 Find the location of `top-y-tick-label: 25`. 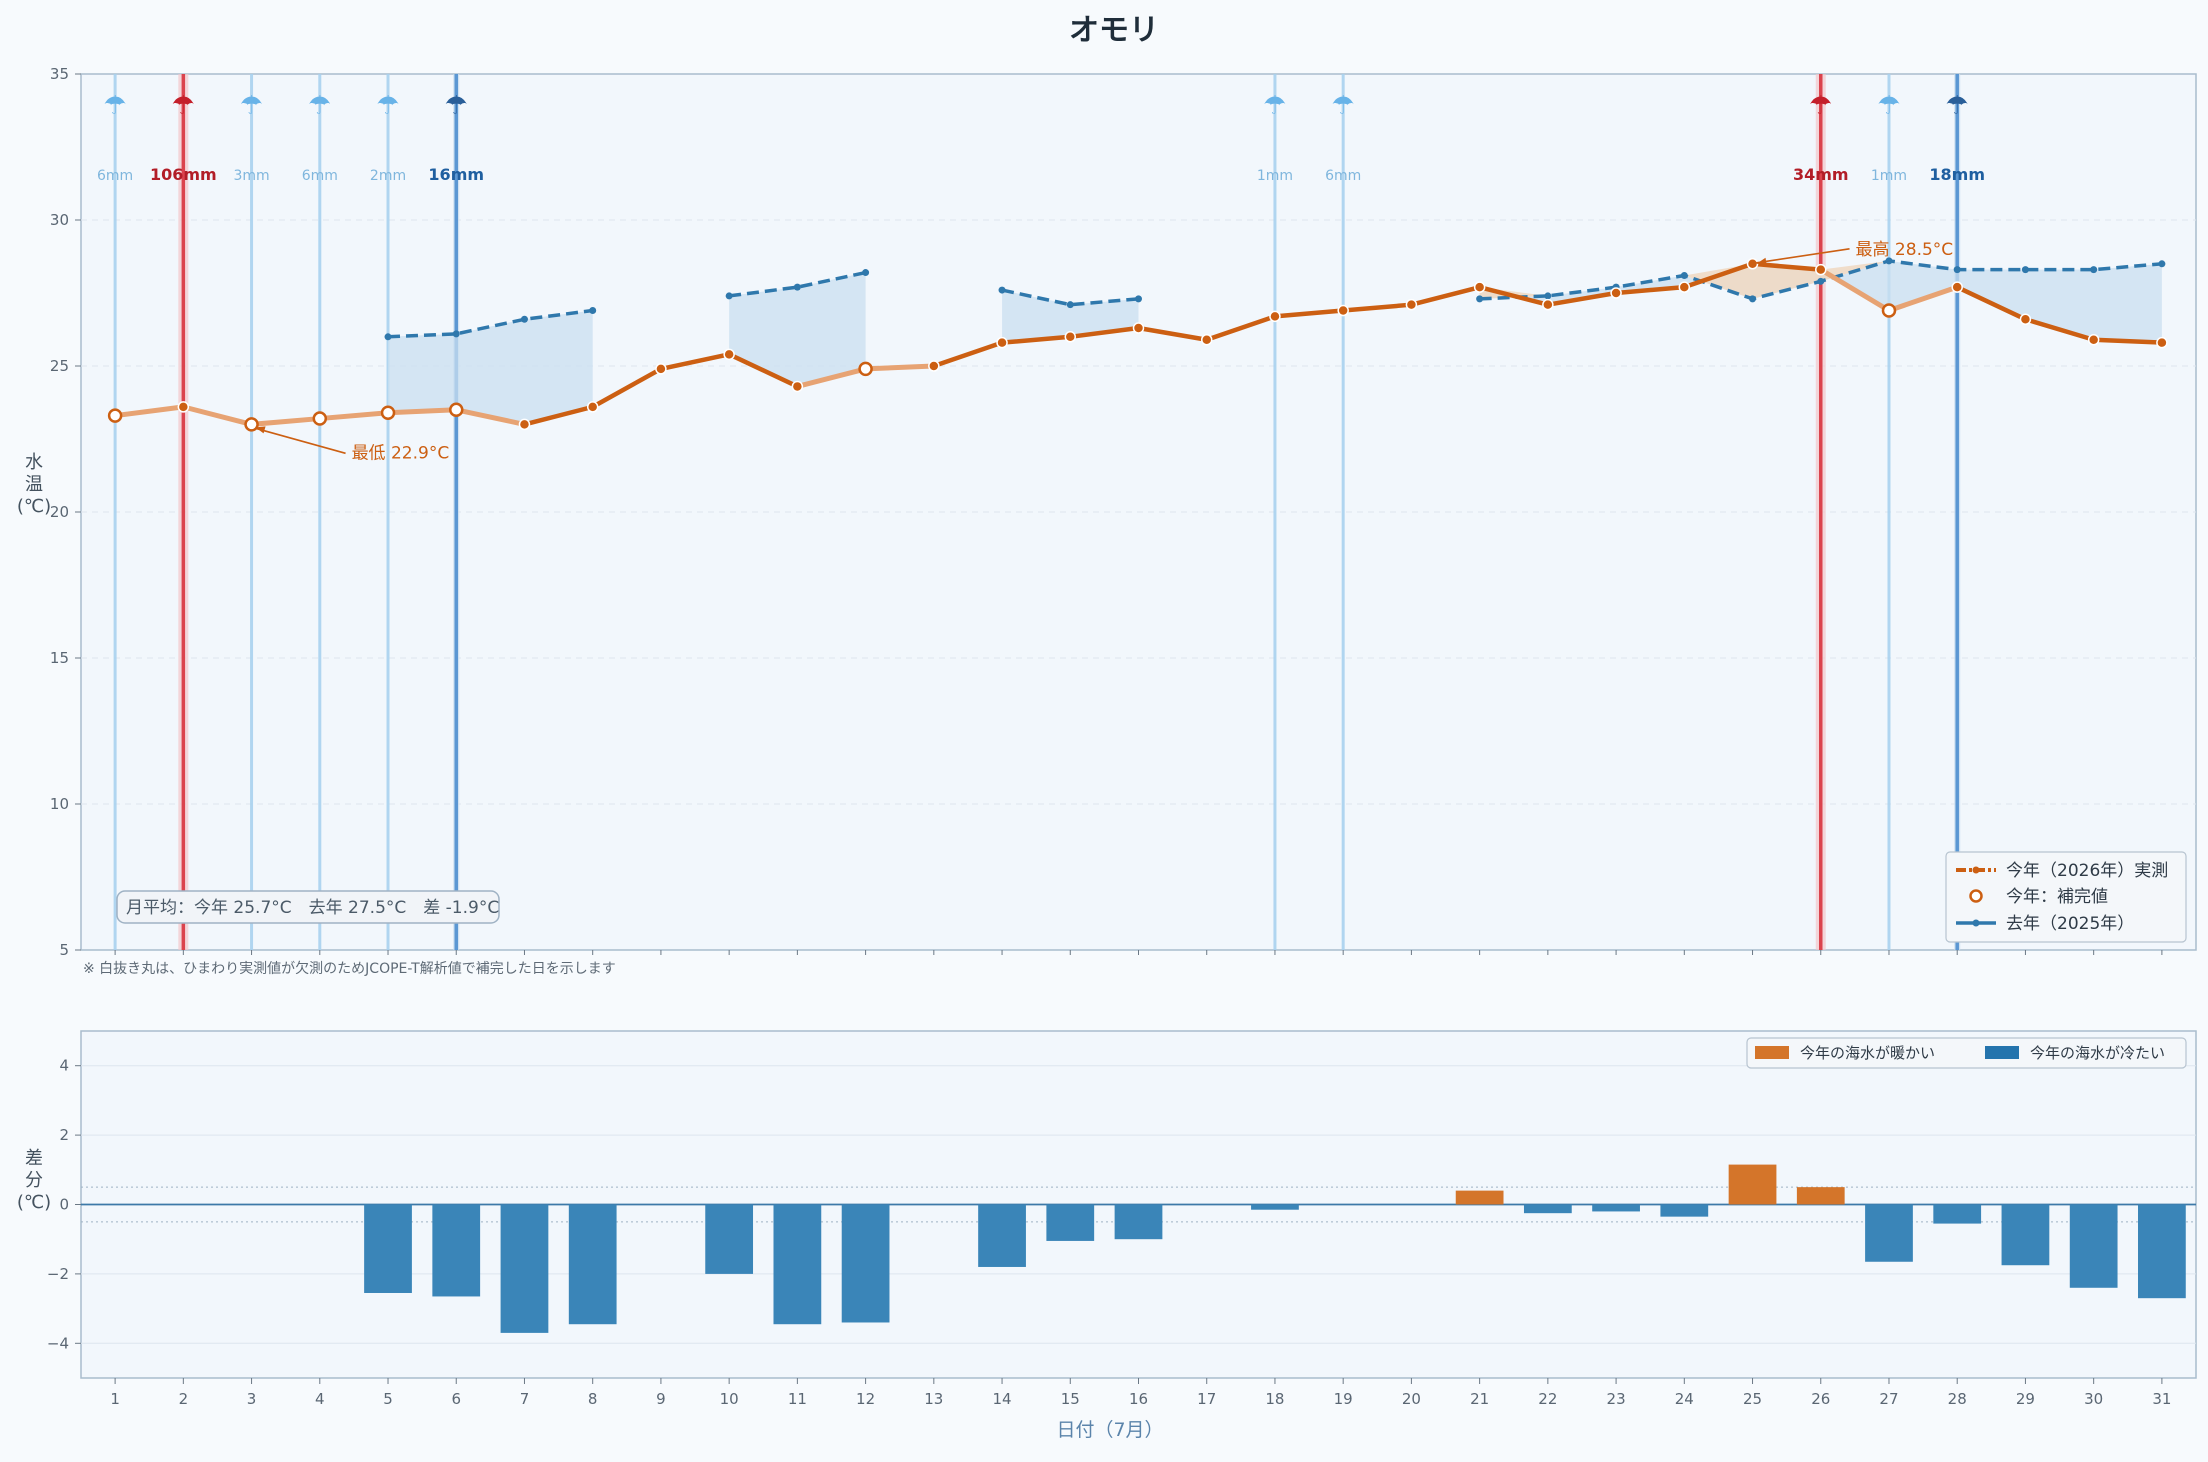

top-y-tick-label: 25 is located at coordinates (59, 366).